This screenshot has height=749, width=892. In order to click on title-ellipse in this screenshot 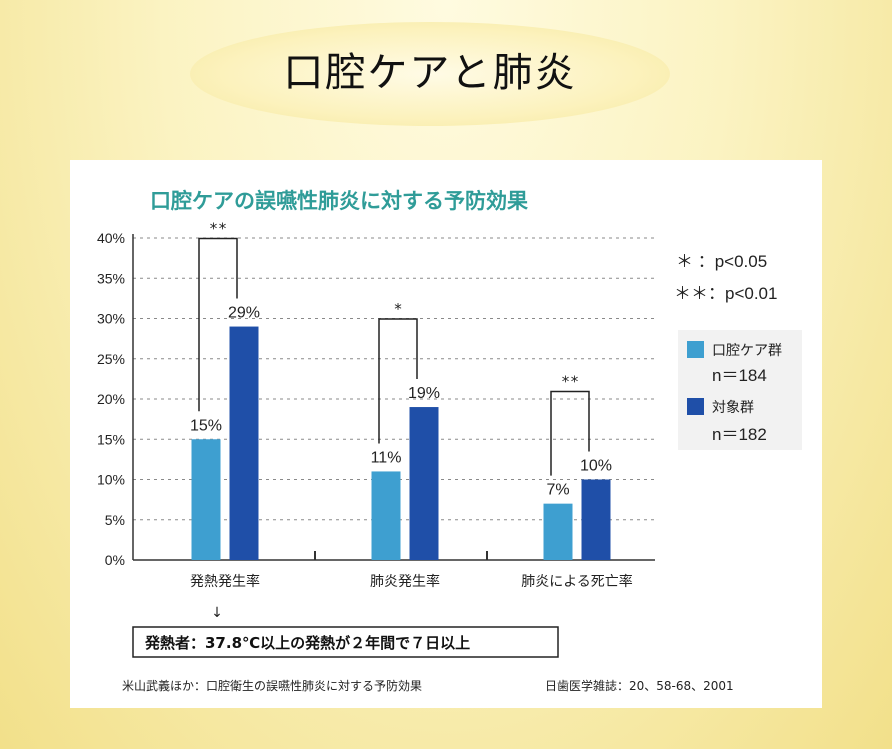, I will do `click(430, 74)`.